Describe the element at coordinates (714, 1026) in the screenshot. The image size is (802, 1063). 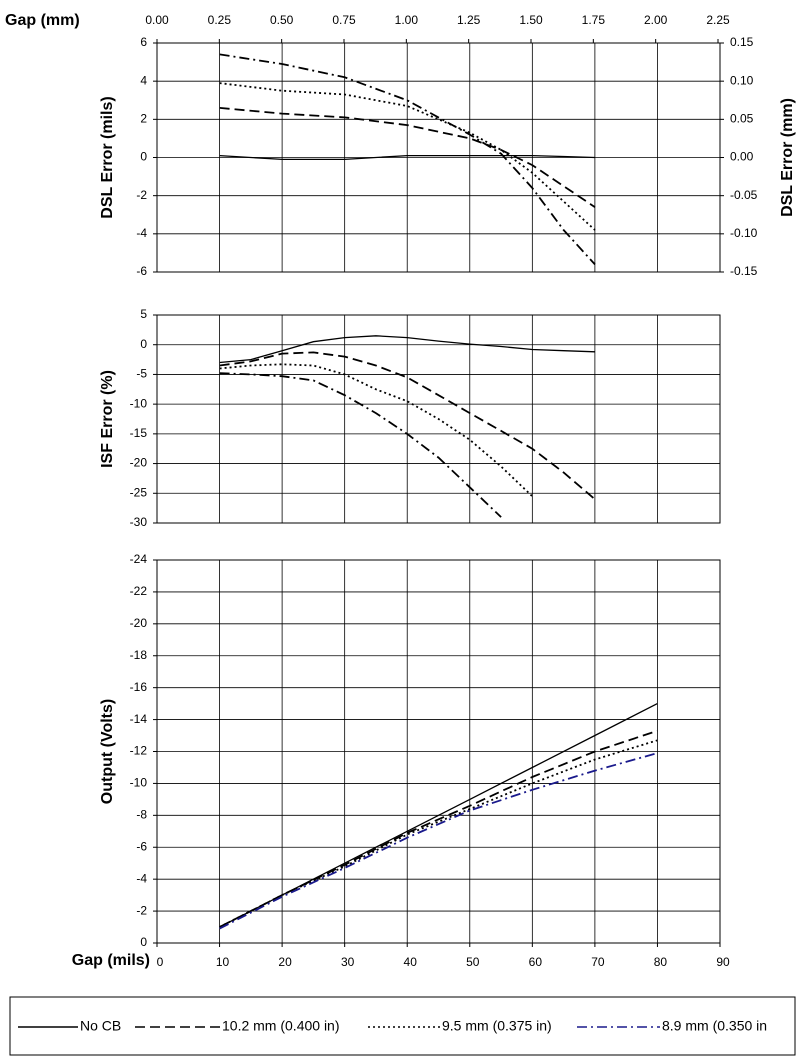
I see `legend-label: 8.9 mm (0.350 in` at that location.